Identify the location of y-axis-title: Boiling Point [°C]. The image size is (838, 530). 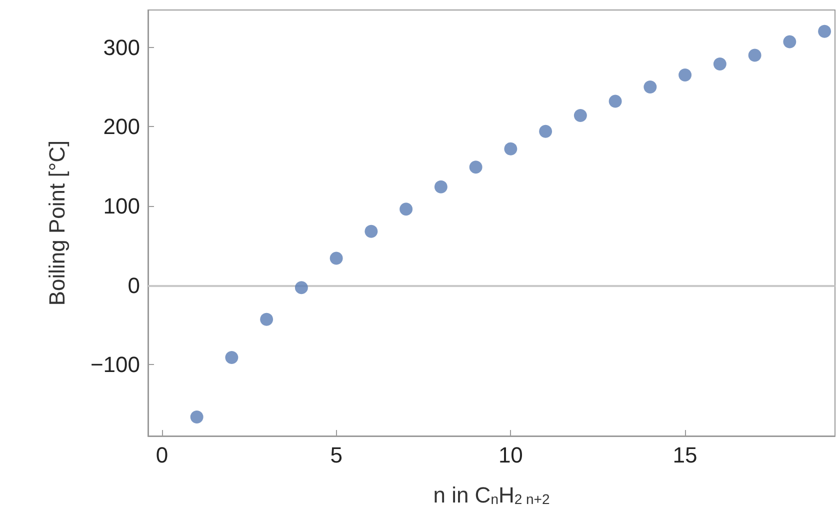
(57, 223).